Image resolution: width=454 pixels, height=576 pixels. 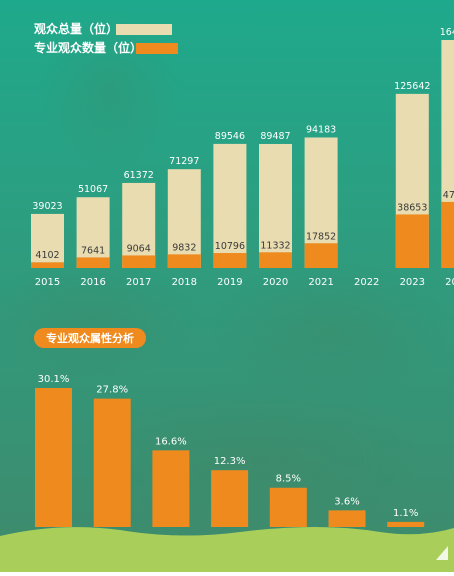 I want to click on x-tick-label: 2024, so click(x=449, y=282).